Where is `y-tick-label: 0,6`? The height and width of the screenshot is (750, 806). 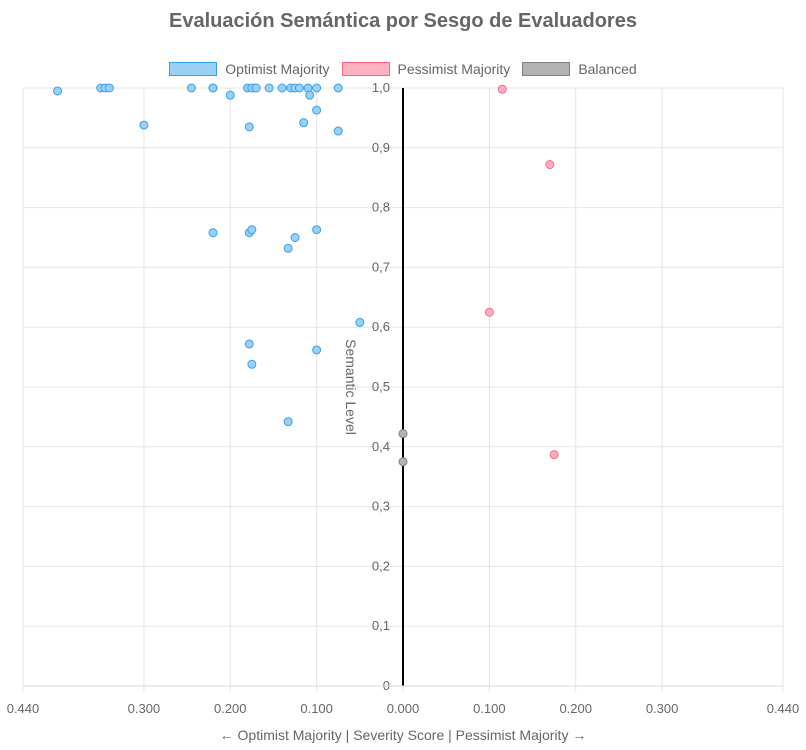 y-tick-label: 0,6 is located at coordinates (381, 326).